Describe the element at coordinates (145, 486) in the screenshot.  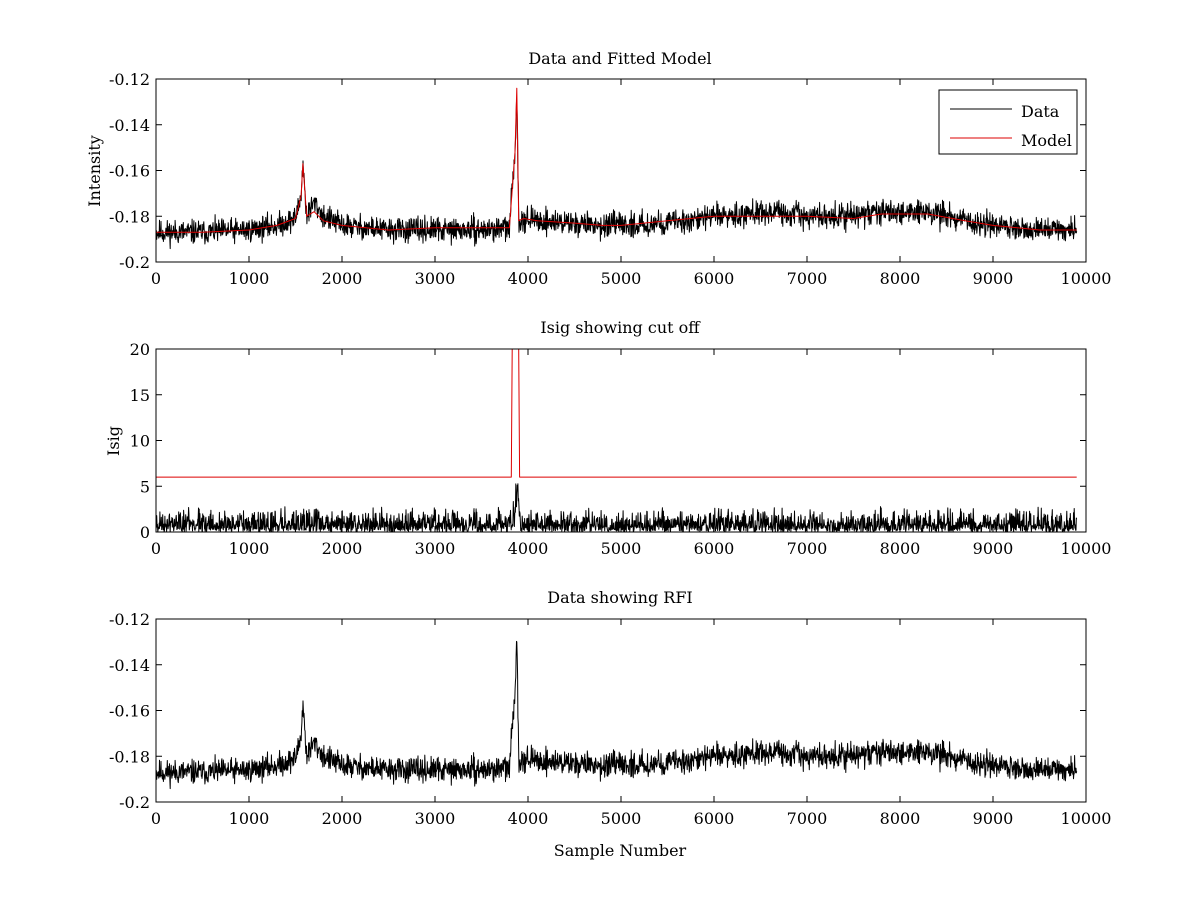
I see `y-tick-label-5: 5` at that location.